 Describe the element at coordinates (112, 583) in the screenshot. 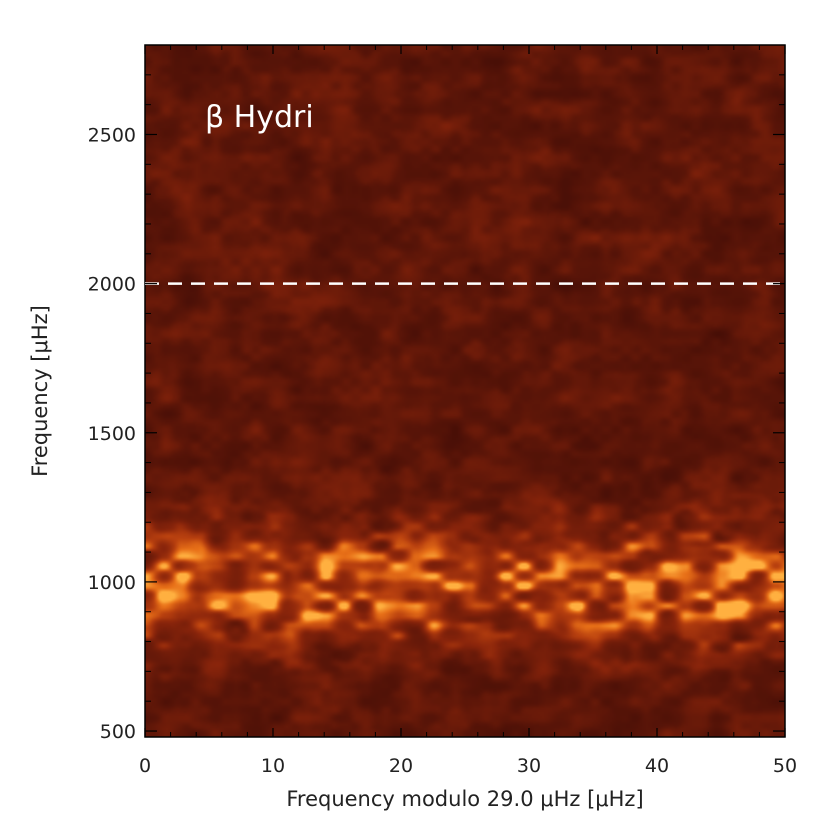

I see `y-tick-label: 1000` at that location.